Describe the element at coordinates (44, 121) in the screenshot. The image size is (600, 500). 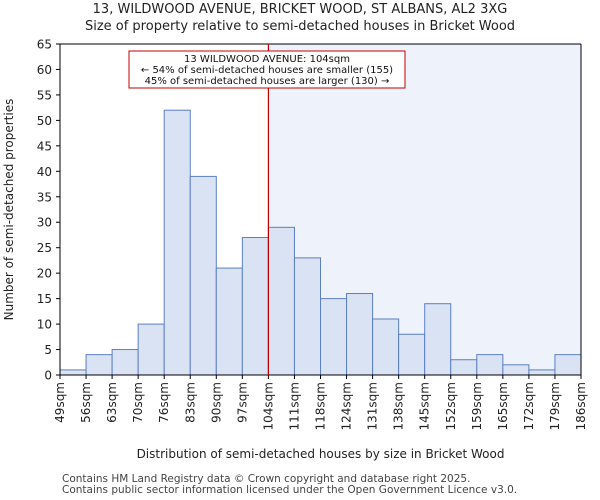
I see `y-tick-label: 50` at that location.